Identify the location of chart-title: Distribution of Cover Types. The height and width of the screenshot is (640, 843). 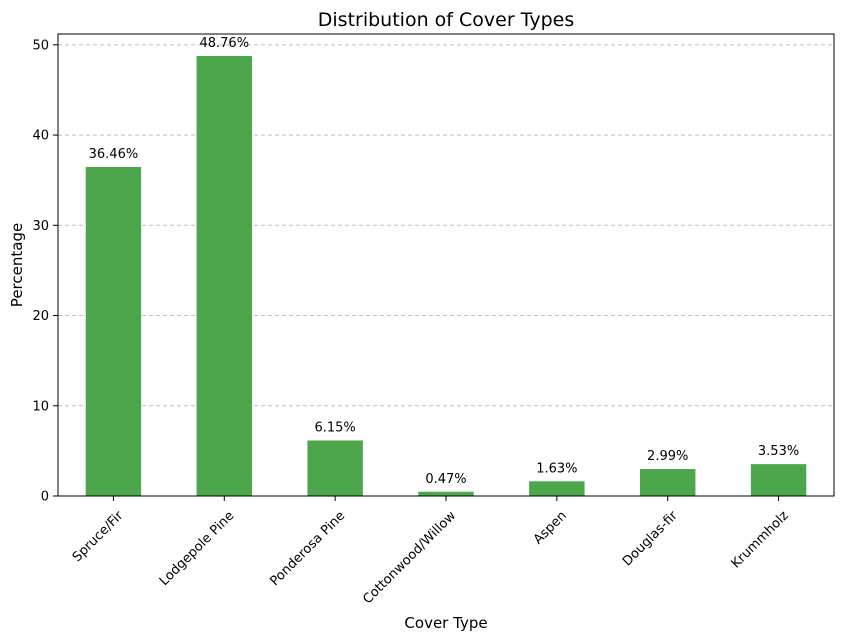
(446, 20).